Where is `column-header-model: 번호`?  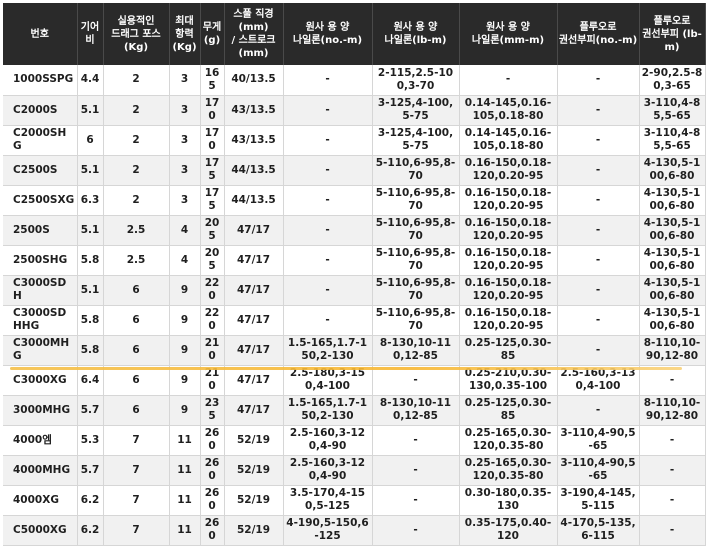 column-header-model: 번호 is located at coordinates (40, 34).